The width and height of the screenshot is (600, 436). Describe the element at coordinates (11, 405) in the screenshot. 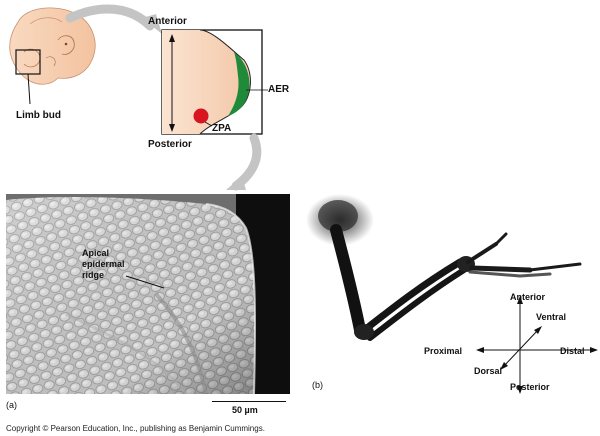

I see `panel-a-label: (a)` at that location.